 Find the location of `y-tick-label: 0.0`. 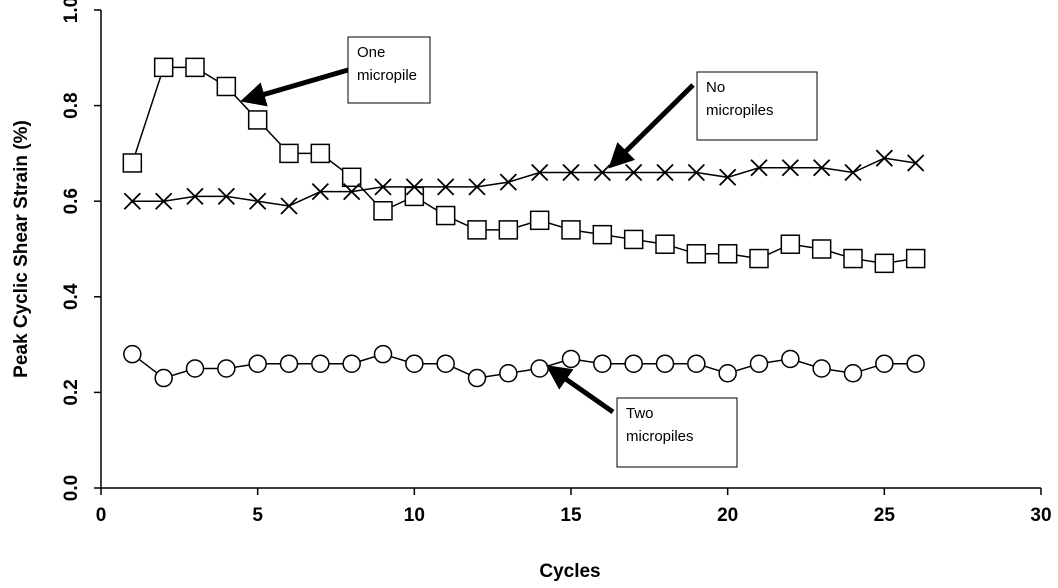

y-tick-label: 0.0 is located at coordinates (71, 488).